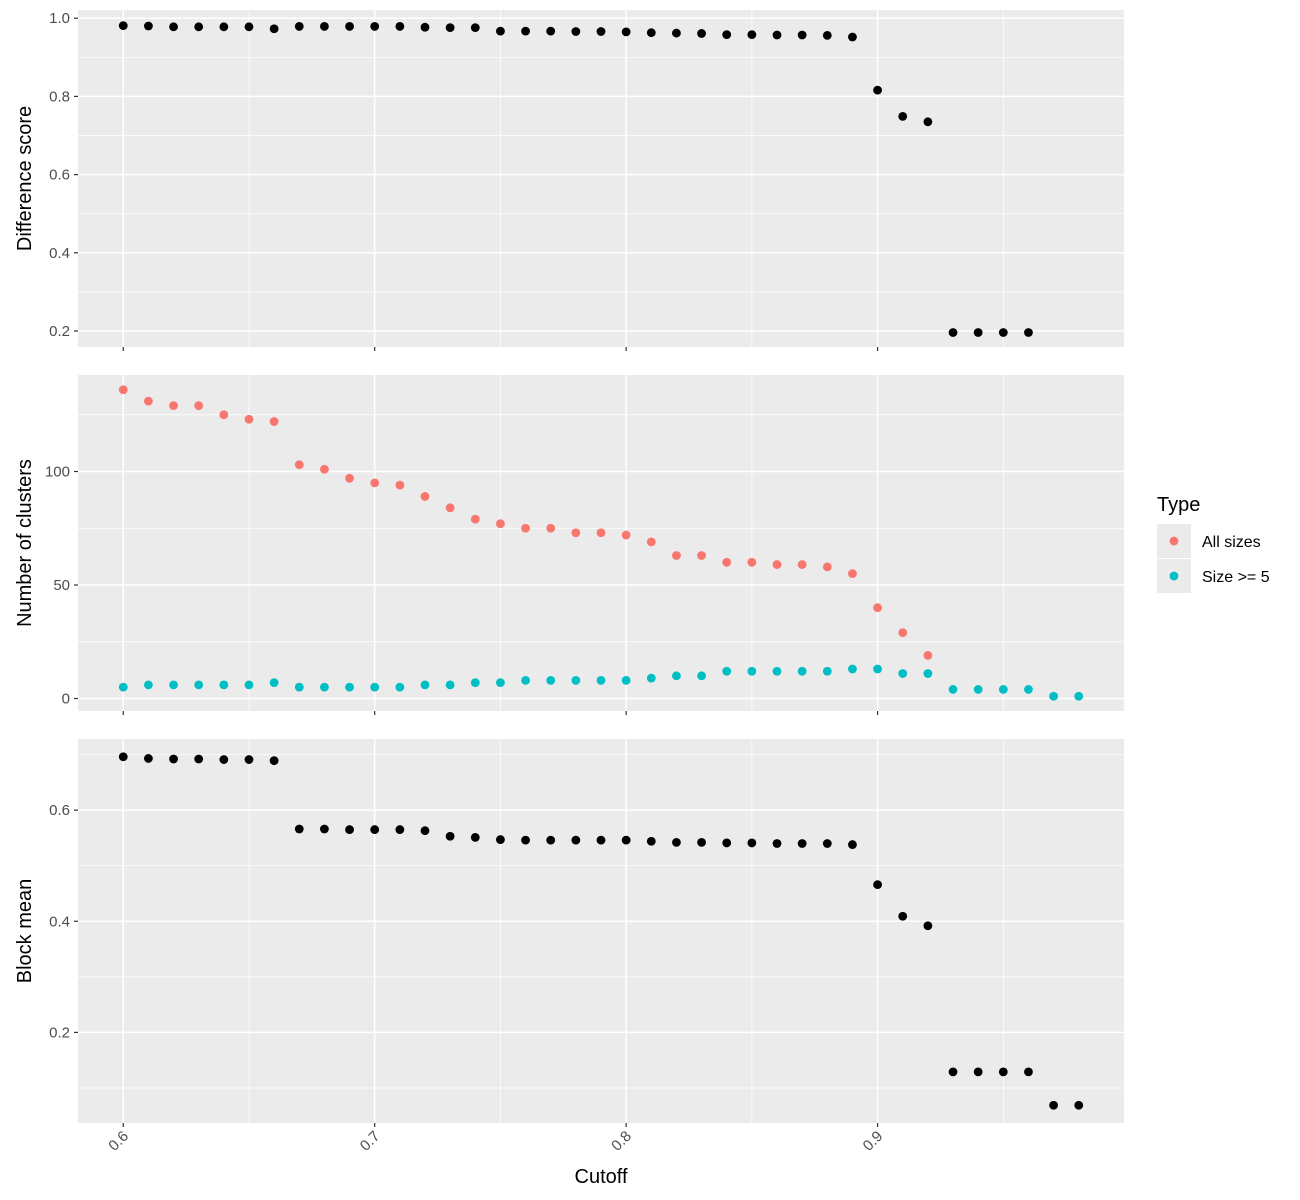 This screenshot has width=1300, height=1200. What do you see at coordinates (25, 178) in the screenshot?
I see `y-axis-title: Difference score` at bounding box center [25, 178].